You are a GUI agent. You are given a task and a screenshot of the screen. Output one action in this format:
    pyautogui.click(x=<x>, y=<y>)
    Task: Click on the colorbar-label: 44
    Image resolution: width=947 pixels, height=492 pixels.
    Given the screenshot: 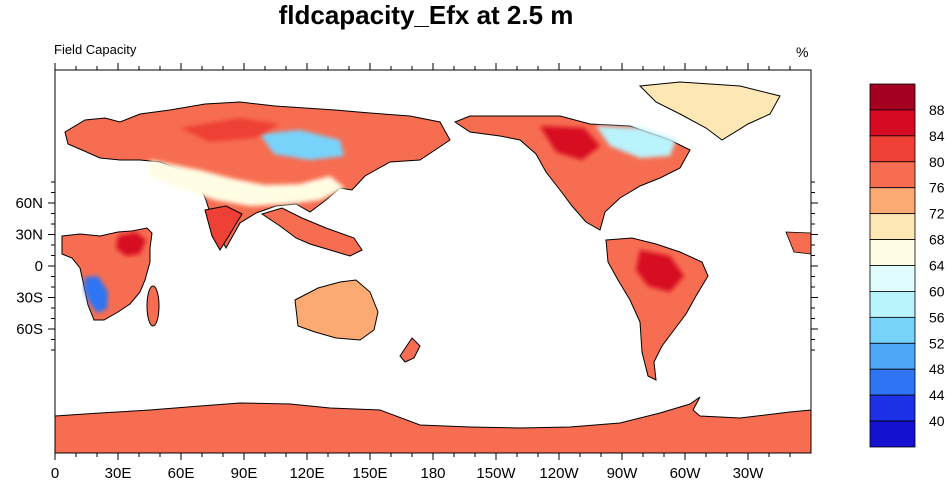 What is the action you would take?
    pyautogui.click(x=937, y=395)
    